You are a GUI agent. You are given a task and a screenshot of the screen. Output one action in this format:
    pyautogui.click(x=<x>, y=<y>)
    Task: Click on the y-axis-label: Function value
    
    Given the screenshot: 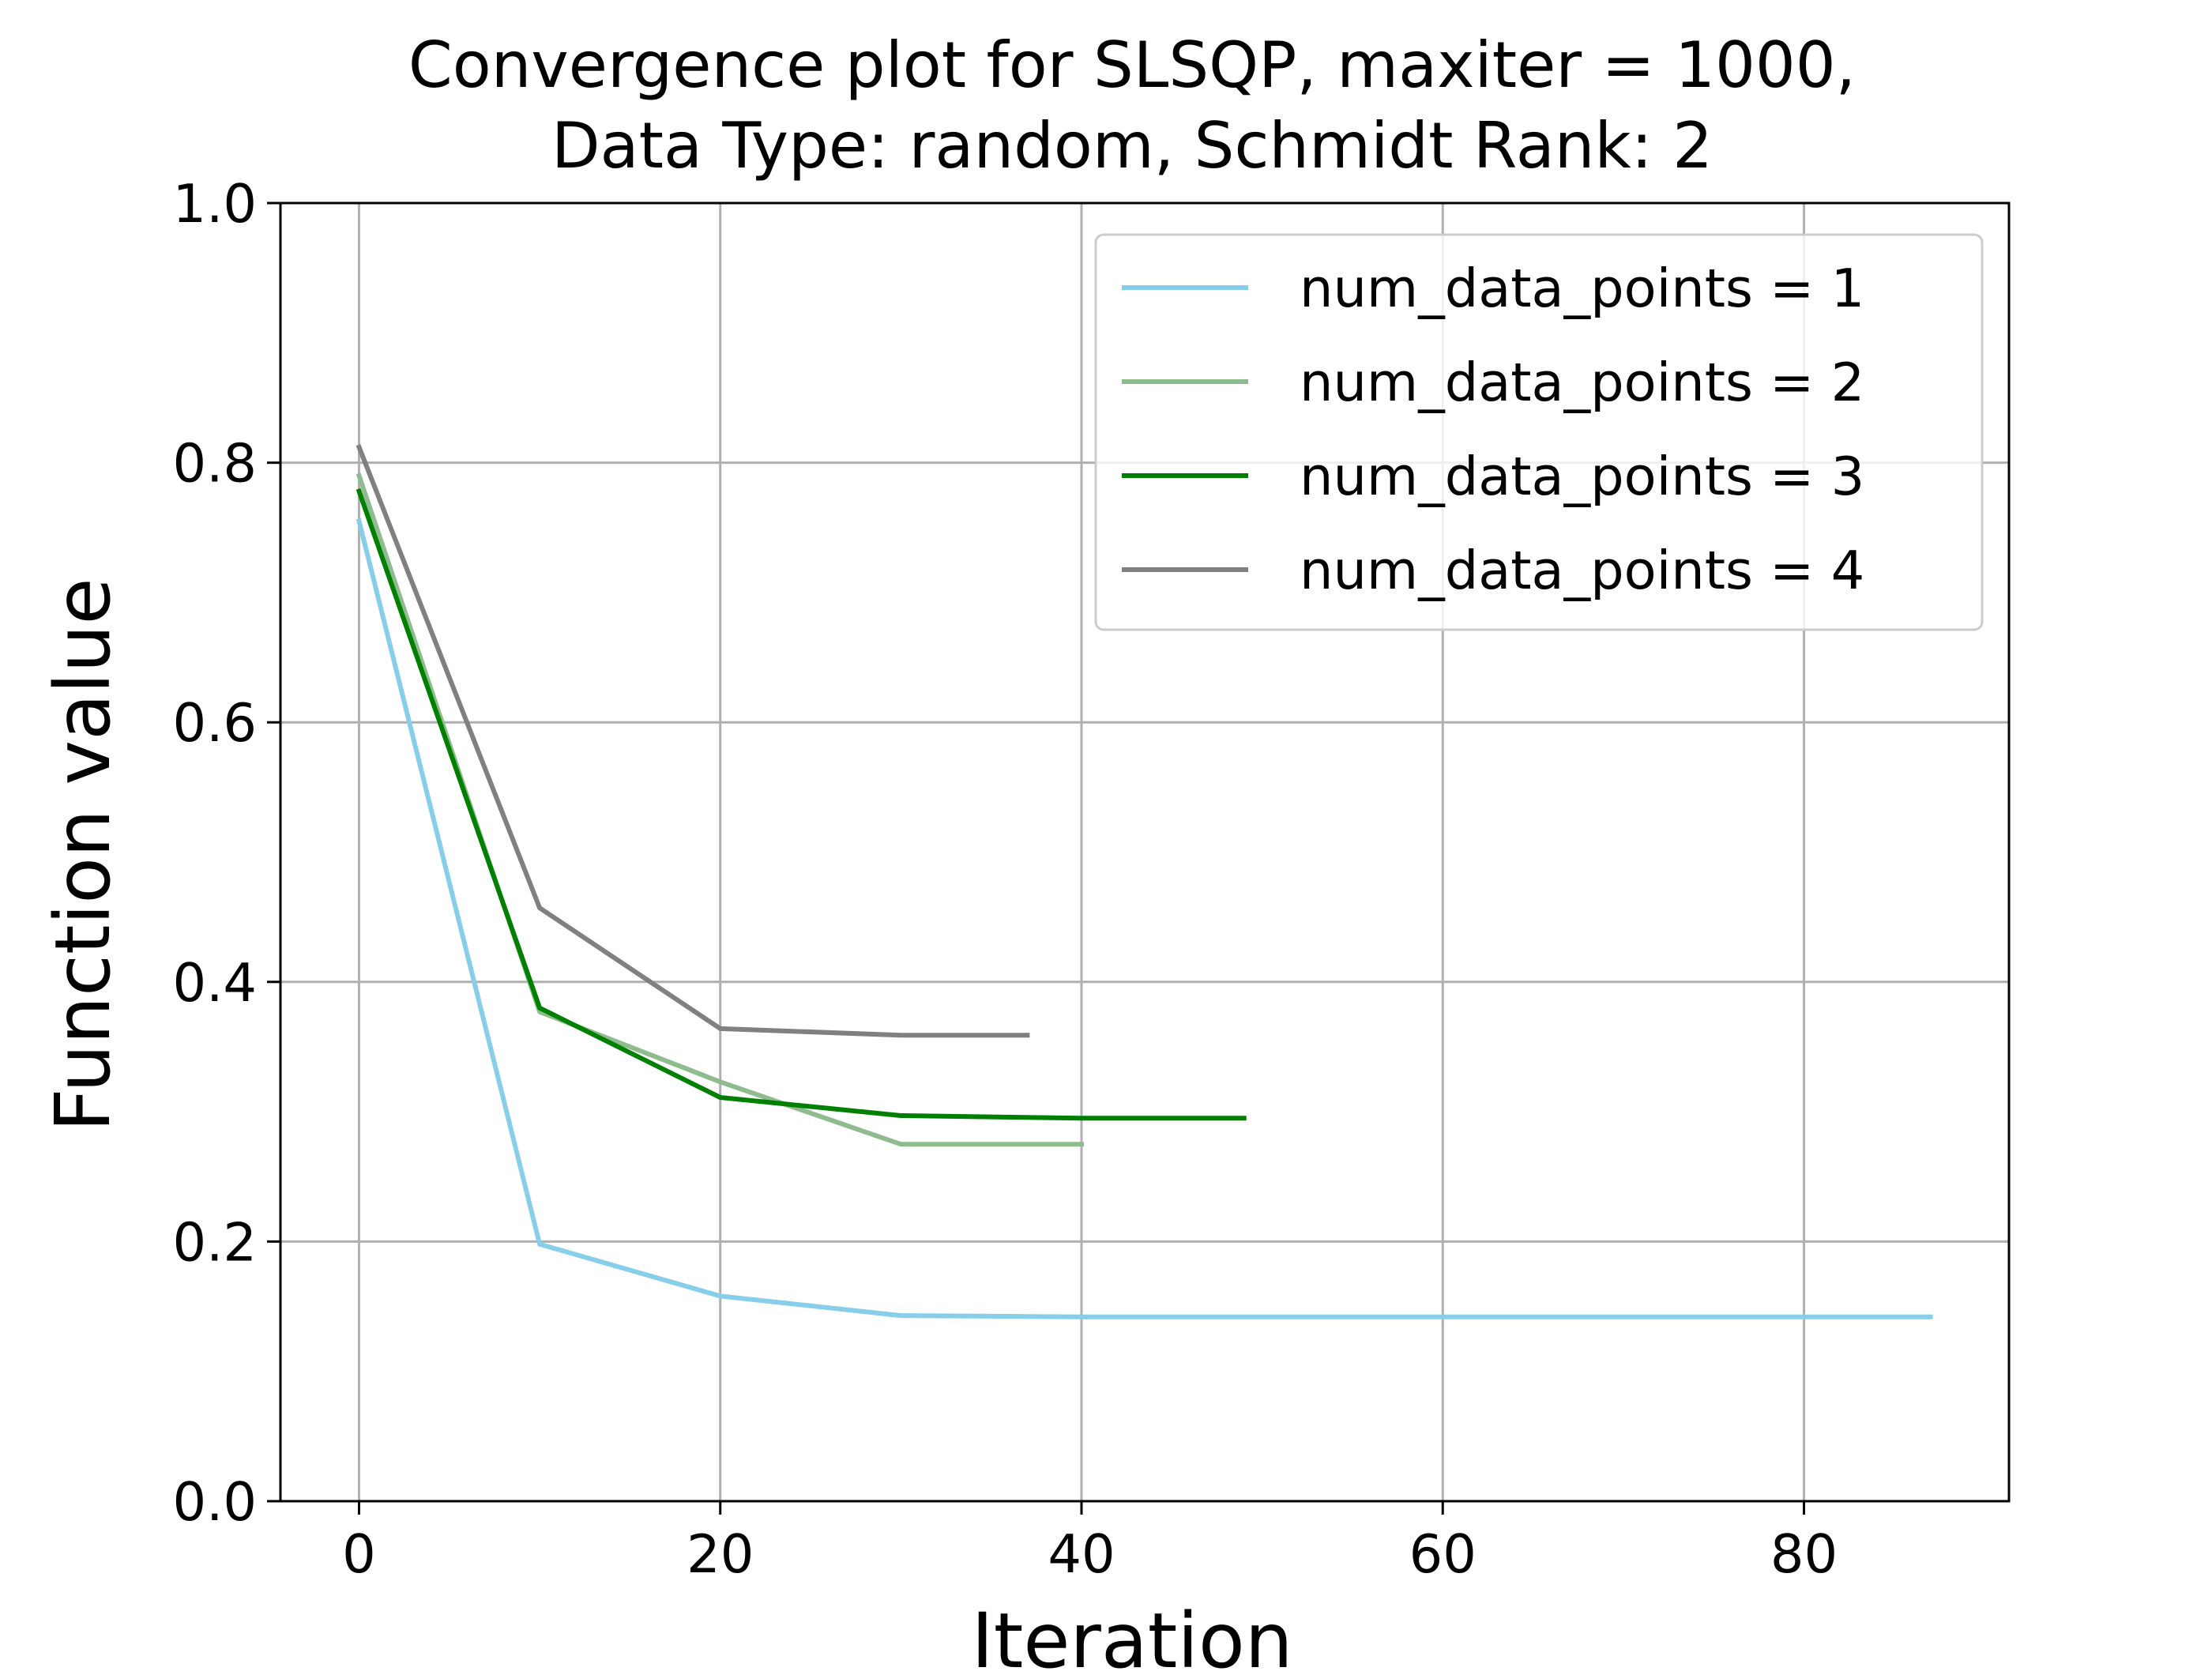 What is the action you would take?
    pyautogui.click(x=83, y=854)
    